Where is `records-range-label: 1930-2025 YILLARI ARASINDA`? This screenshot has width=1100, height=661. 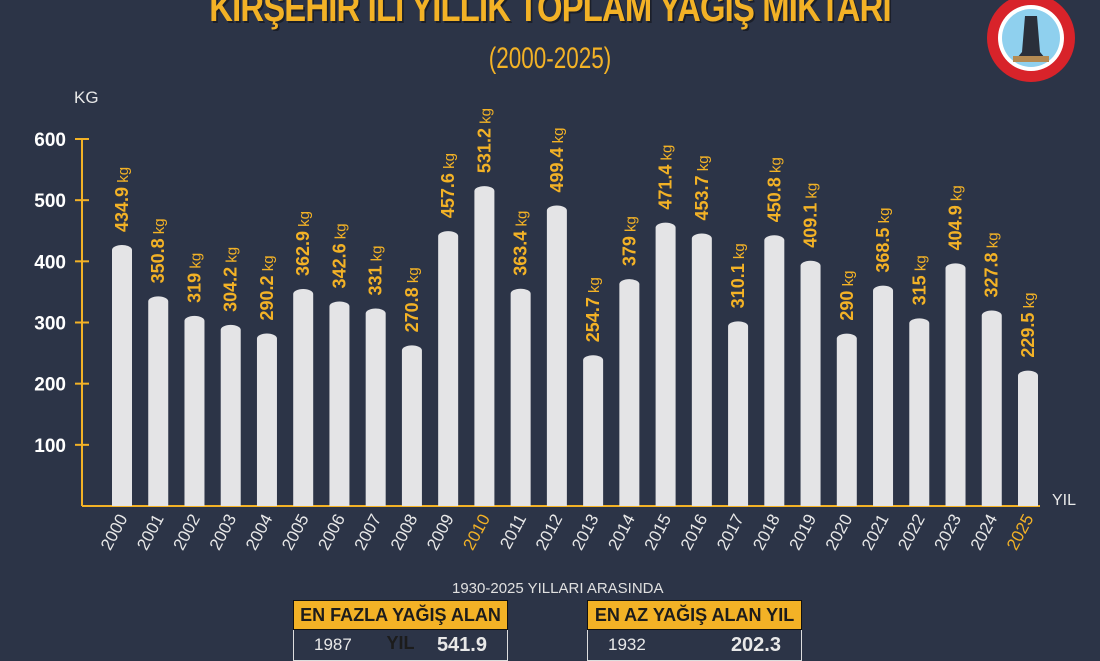
records-range-label: 1930-2025 YILLARI ARASINDA is located at coordinates (558, 588).